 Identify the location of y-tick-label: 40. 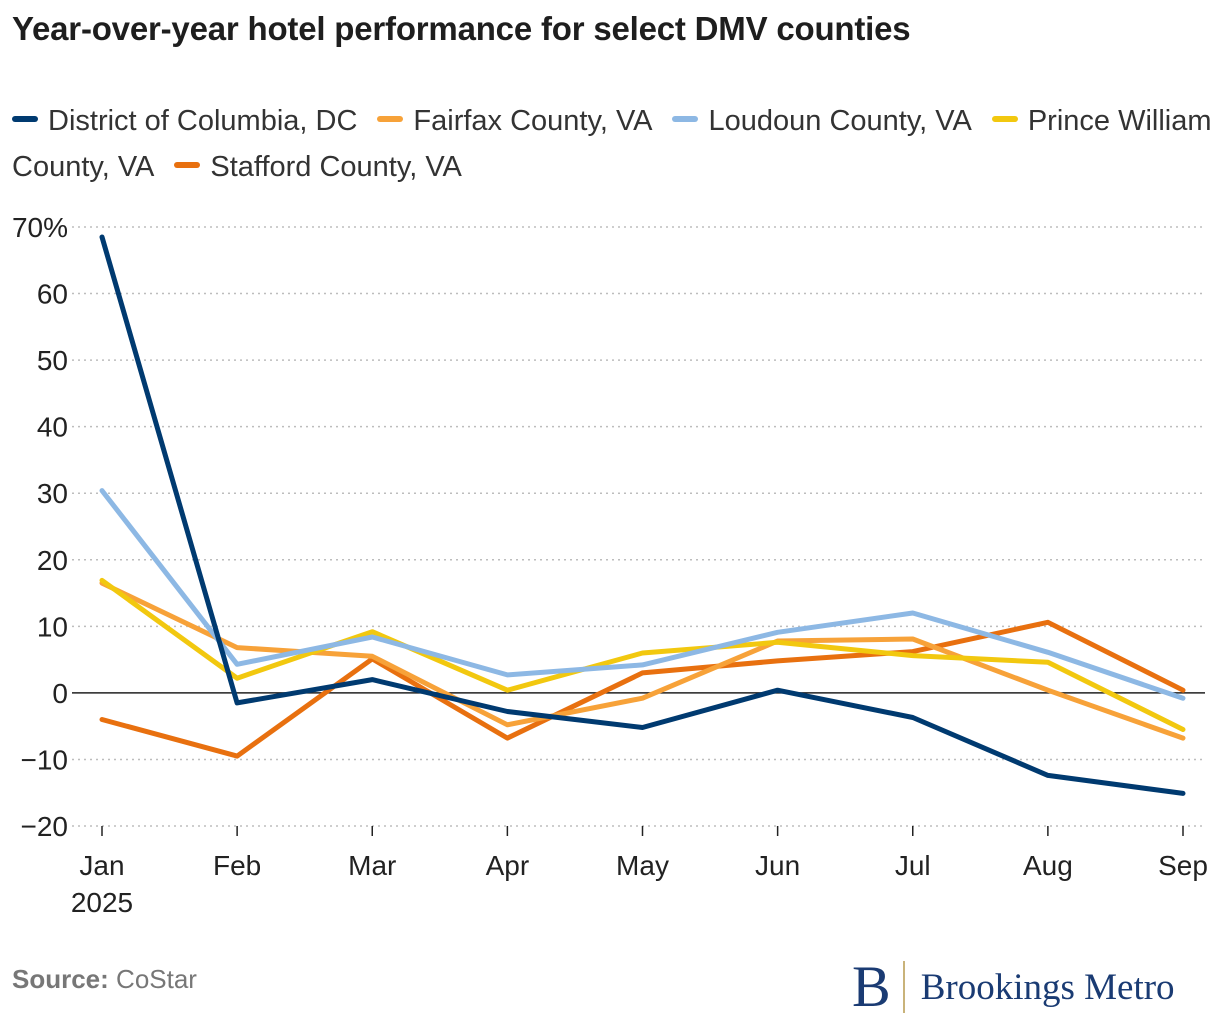
(52, 427).